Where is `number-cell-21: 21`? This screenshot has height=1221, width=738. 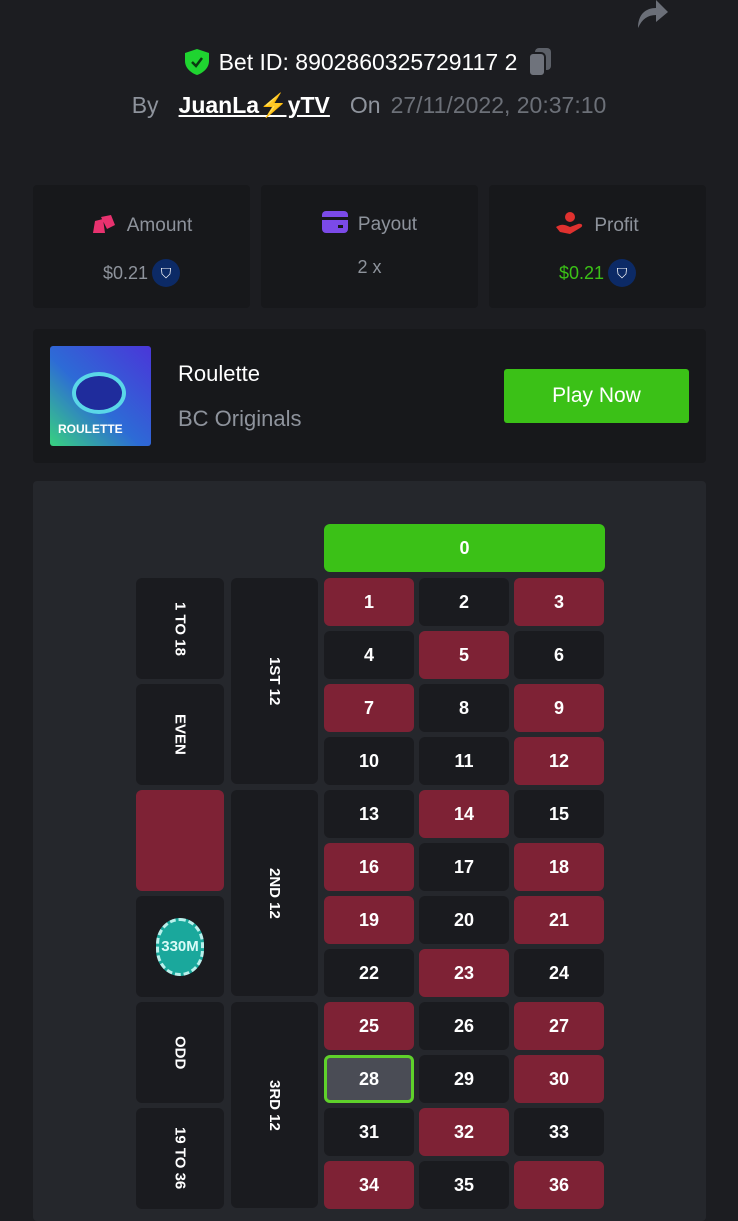
number-cell-21: 21 is located at coordinates (559, 920).